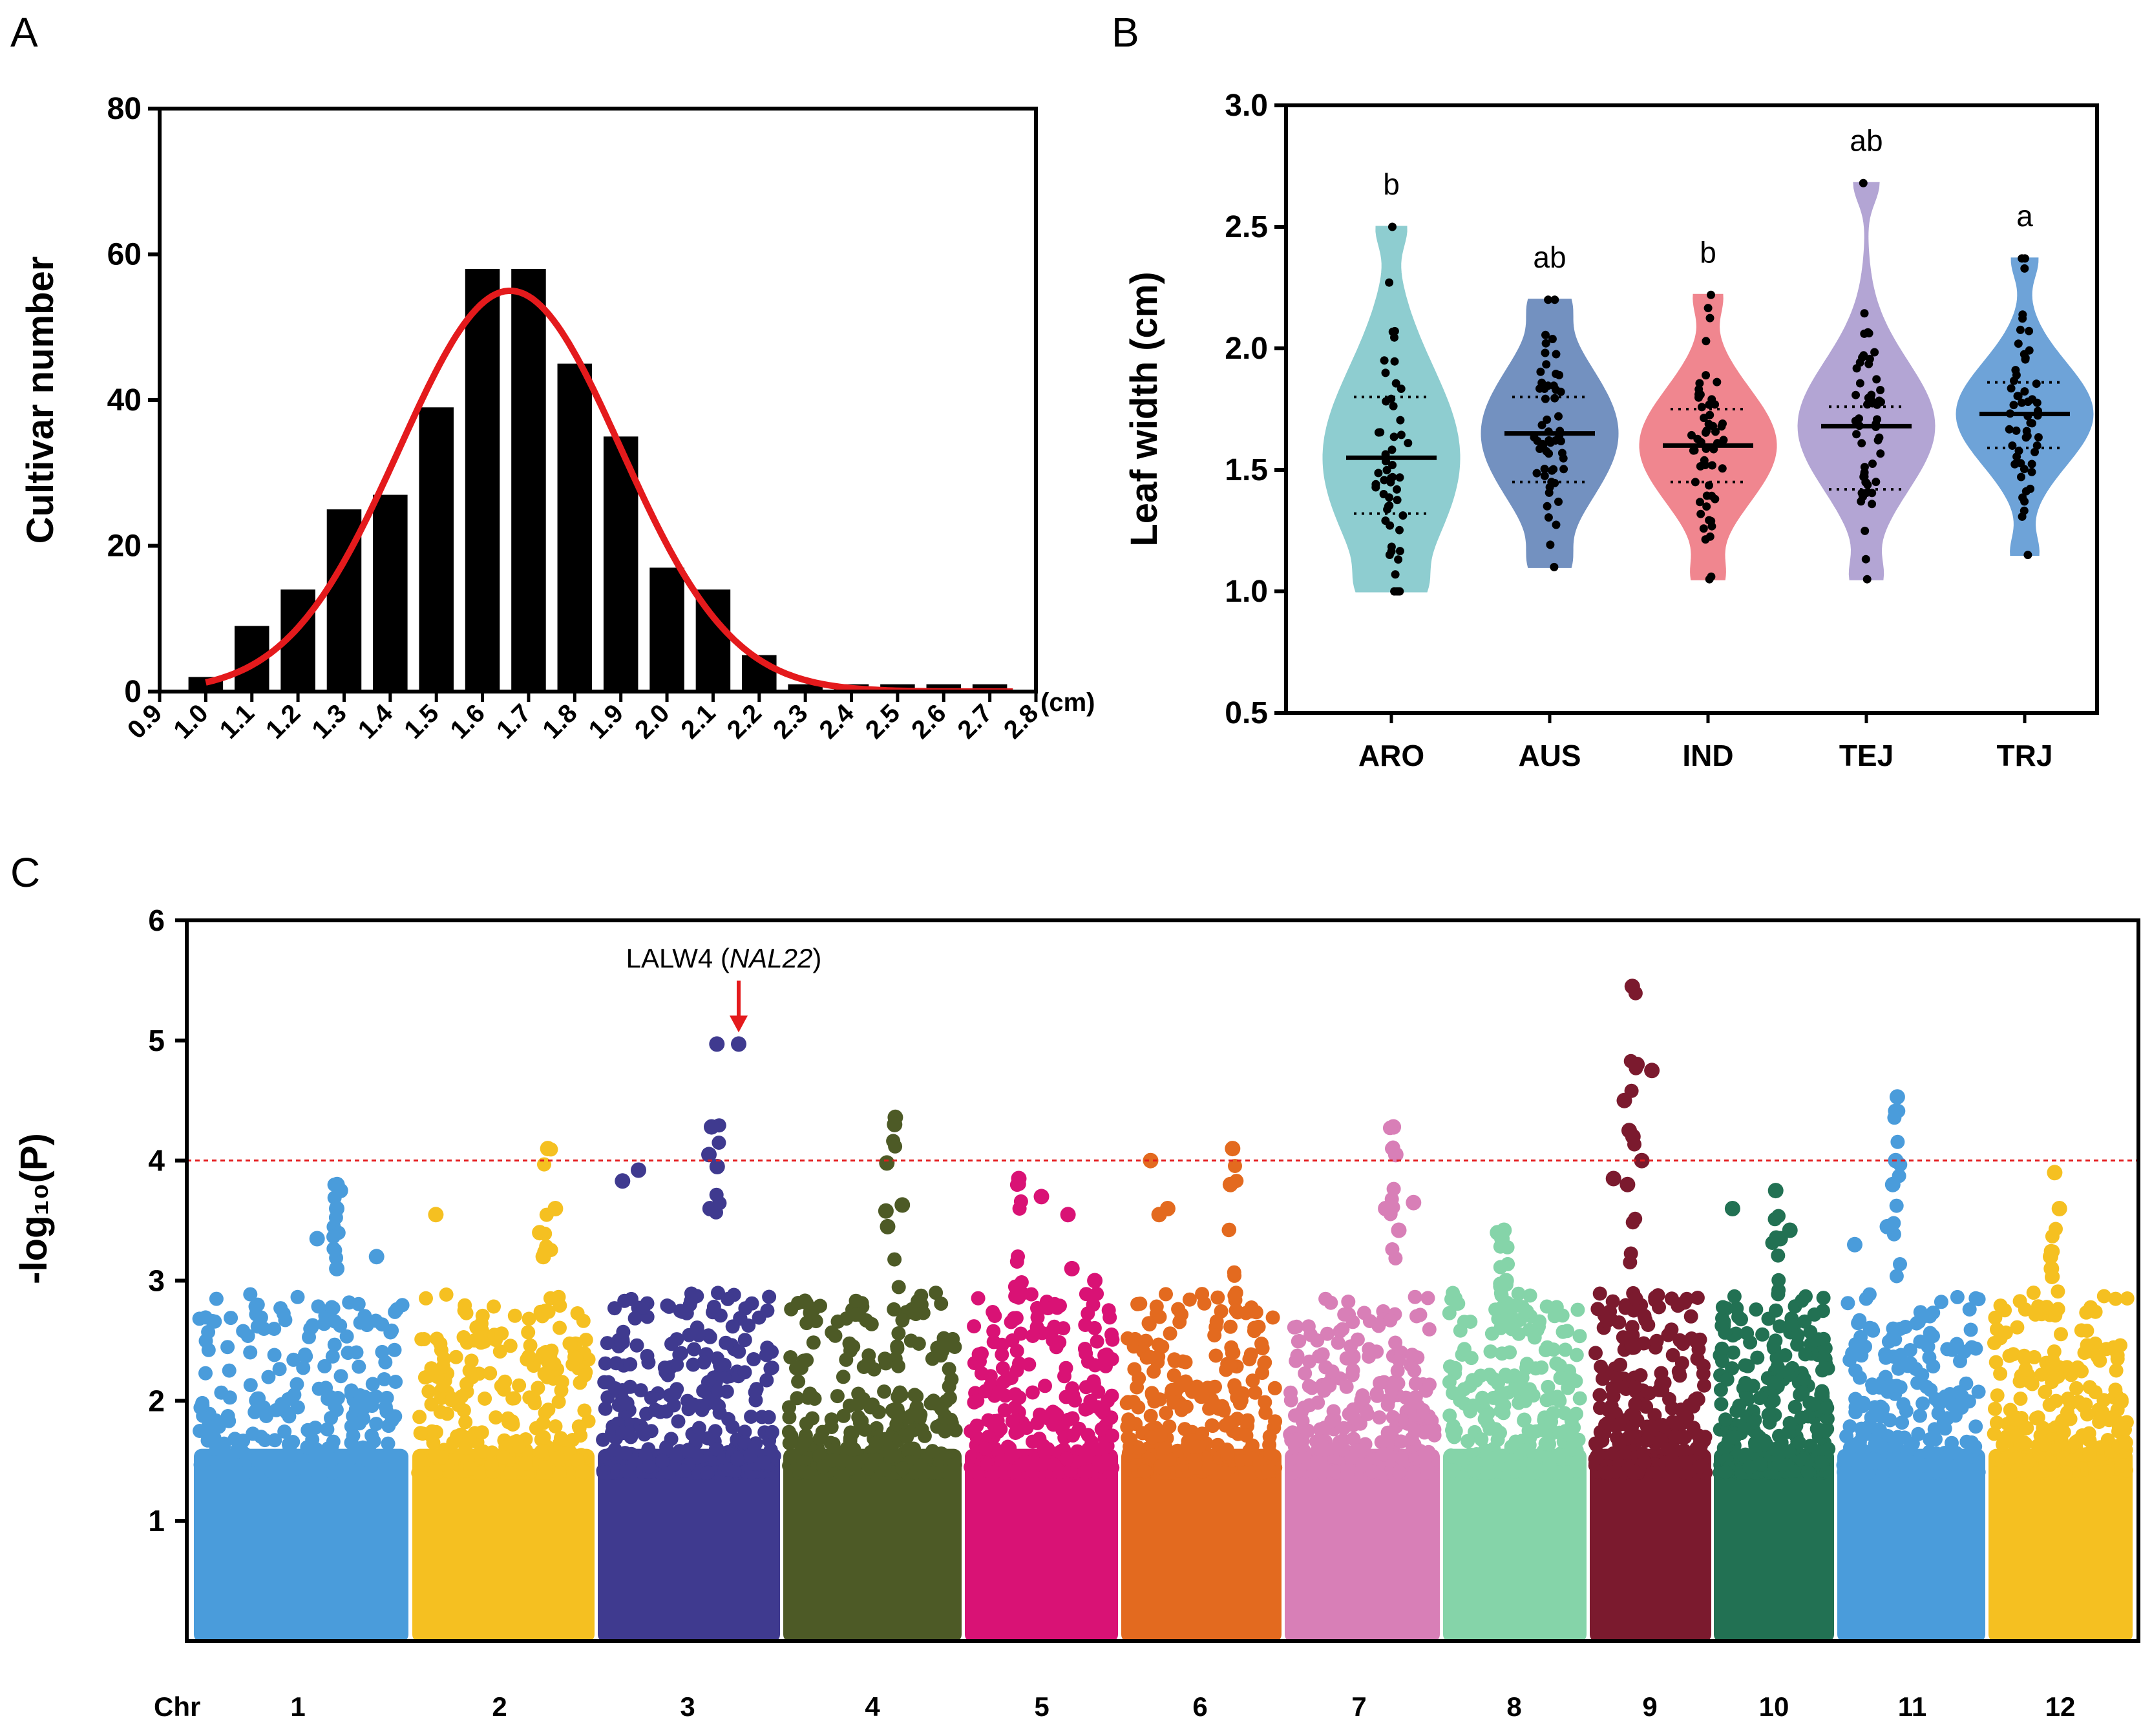 Image resolution: width=2152 pixels, height=1736 pixels. What do you see at coordinates (559, 721) in the screenshot?
I see `histogram-x-tick-label: 1.8` at bounding box center [559, 721].